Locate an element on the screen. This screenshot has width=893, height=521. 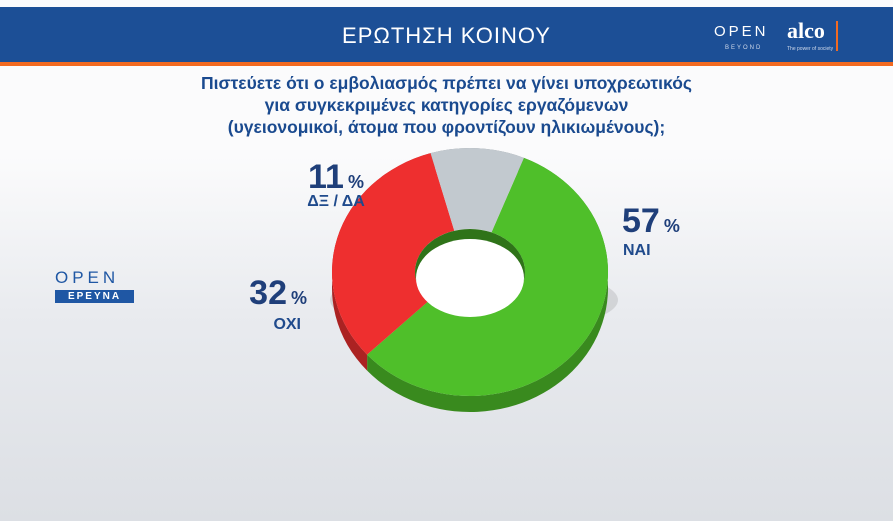
slice-name-label-2: ΔΞ / ΔΑ is located at coordinates (336, 201).